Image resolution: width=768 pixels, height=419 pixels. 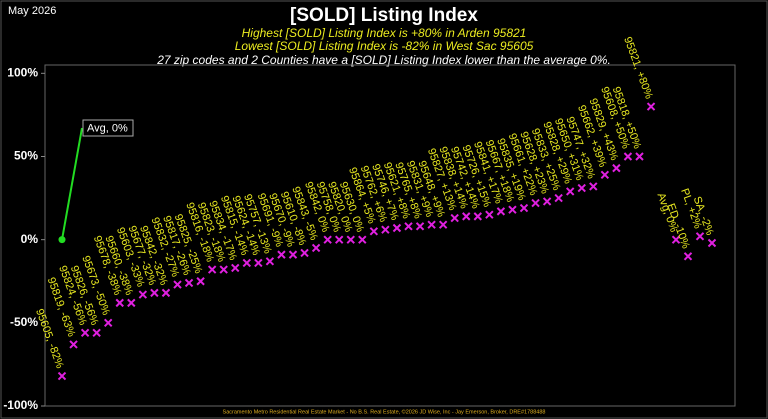 What do you see at coordinates (20, 405) in the screenshot?
I see `y-tick-label: -100%` at bounding box center [20, 405].